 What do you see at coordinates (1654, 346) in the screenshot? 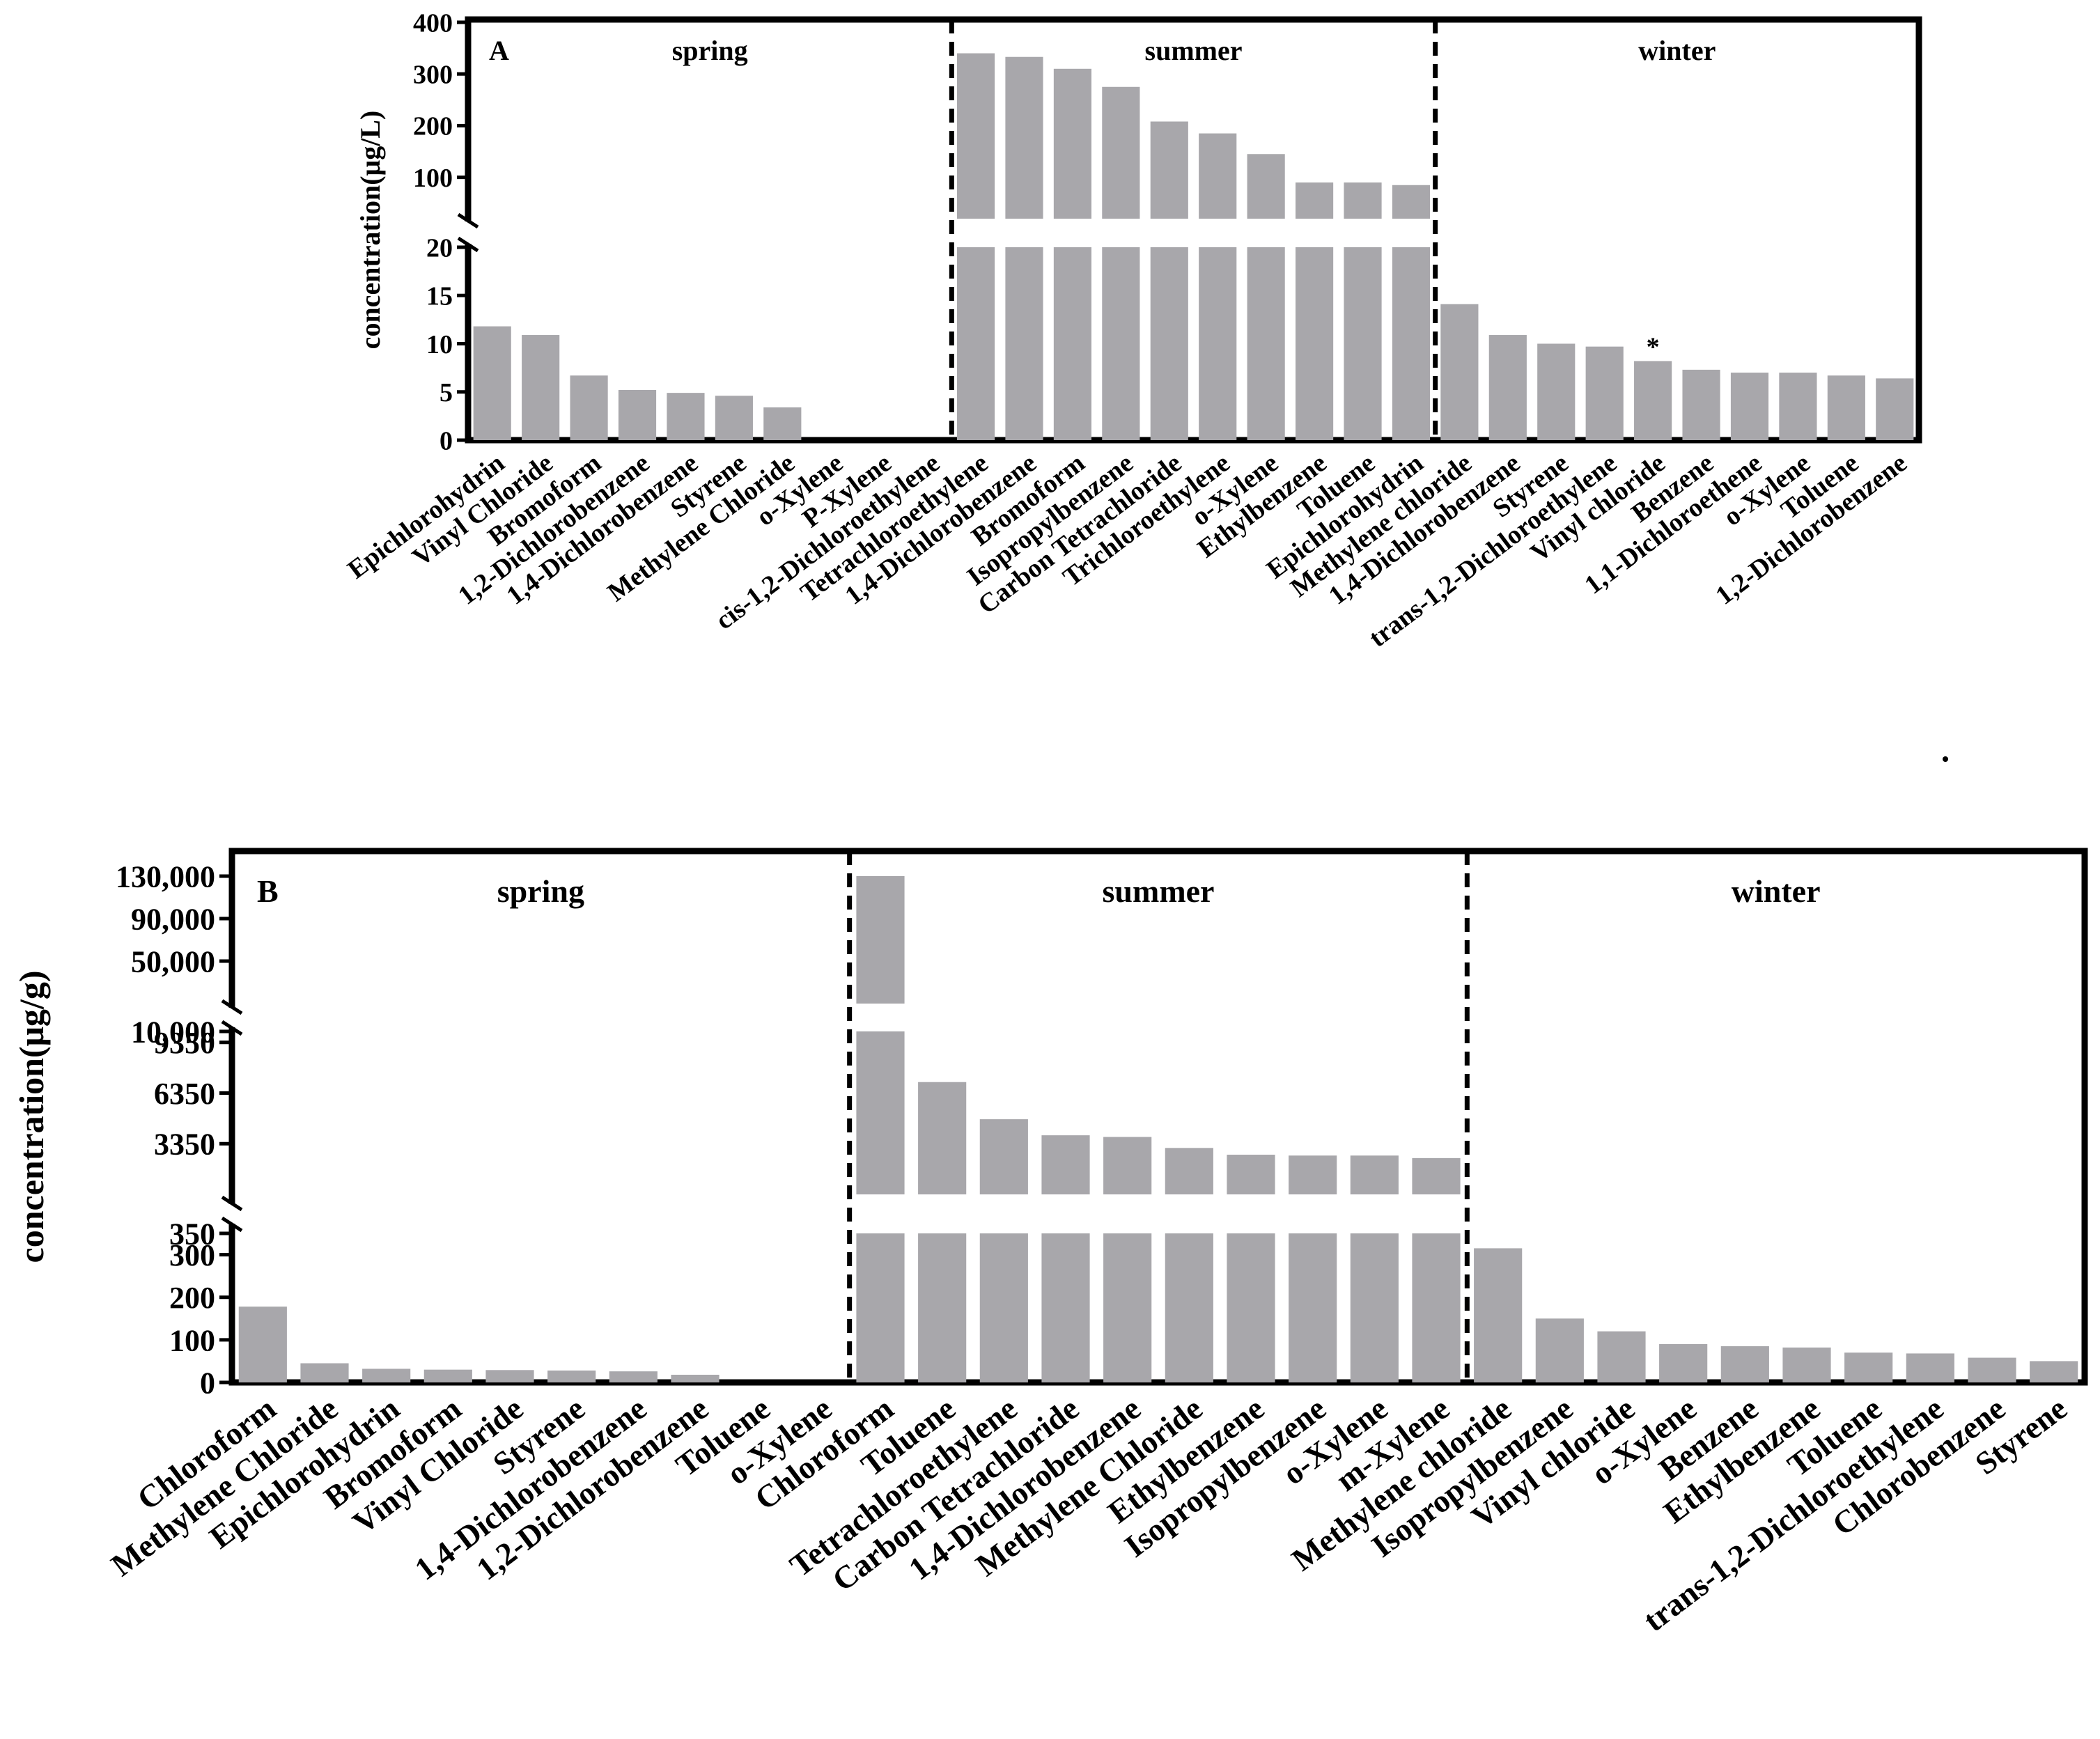
I see `significance-annotation: *` at bounding box center [1654, 346].